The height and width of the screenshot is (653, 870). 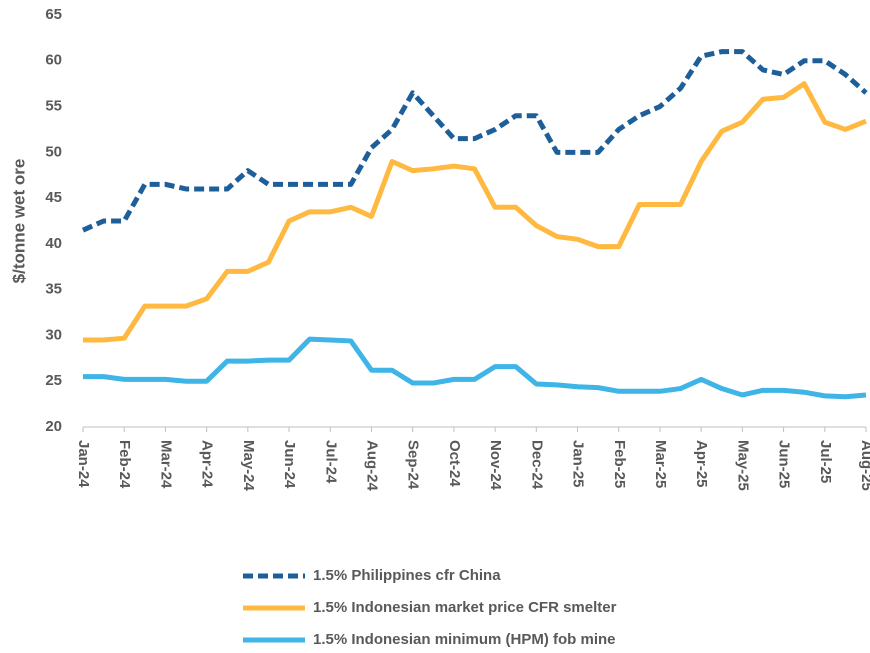 I want to click on x-tick-label: Dec-24, so click(x=536, y=465).